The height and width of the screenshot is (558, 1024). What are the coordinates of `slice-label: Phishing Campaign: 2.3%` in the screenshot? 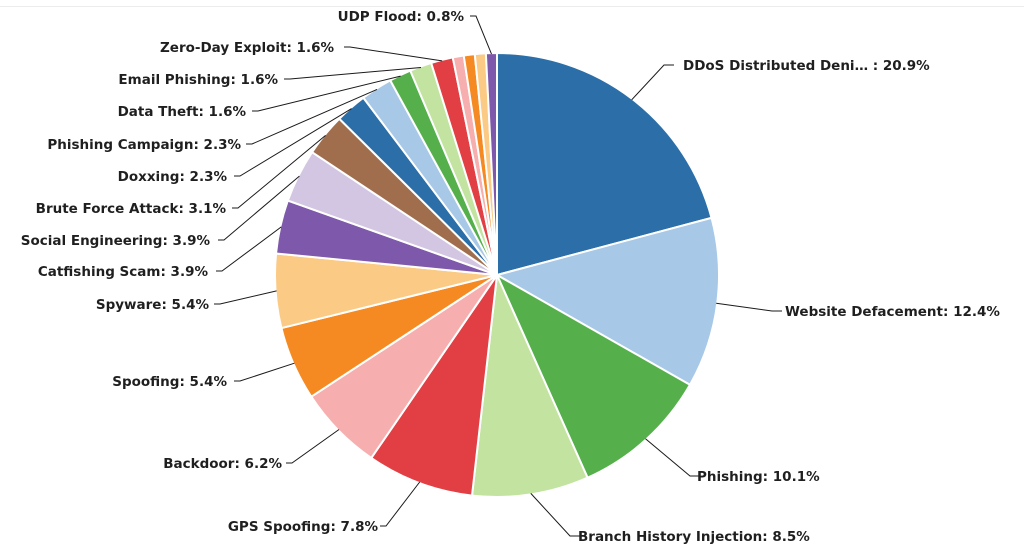 It's located at (144, 145).